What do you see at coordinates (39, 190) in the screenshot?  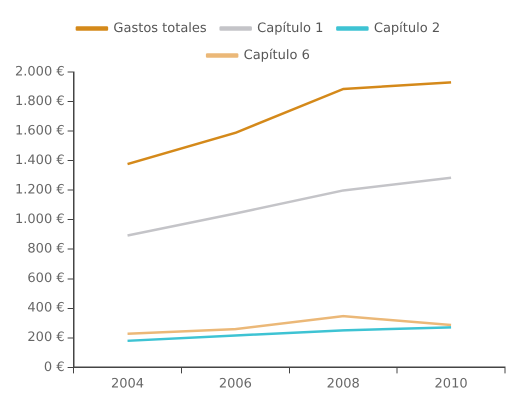 I see `y-tick-label: 1.200 €` at bounding box center [39, 190].